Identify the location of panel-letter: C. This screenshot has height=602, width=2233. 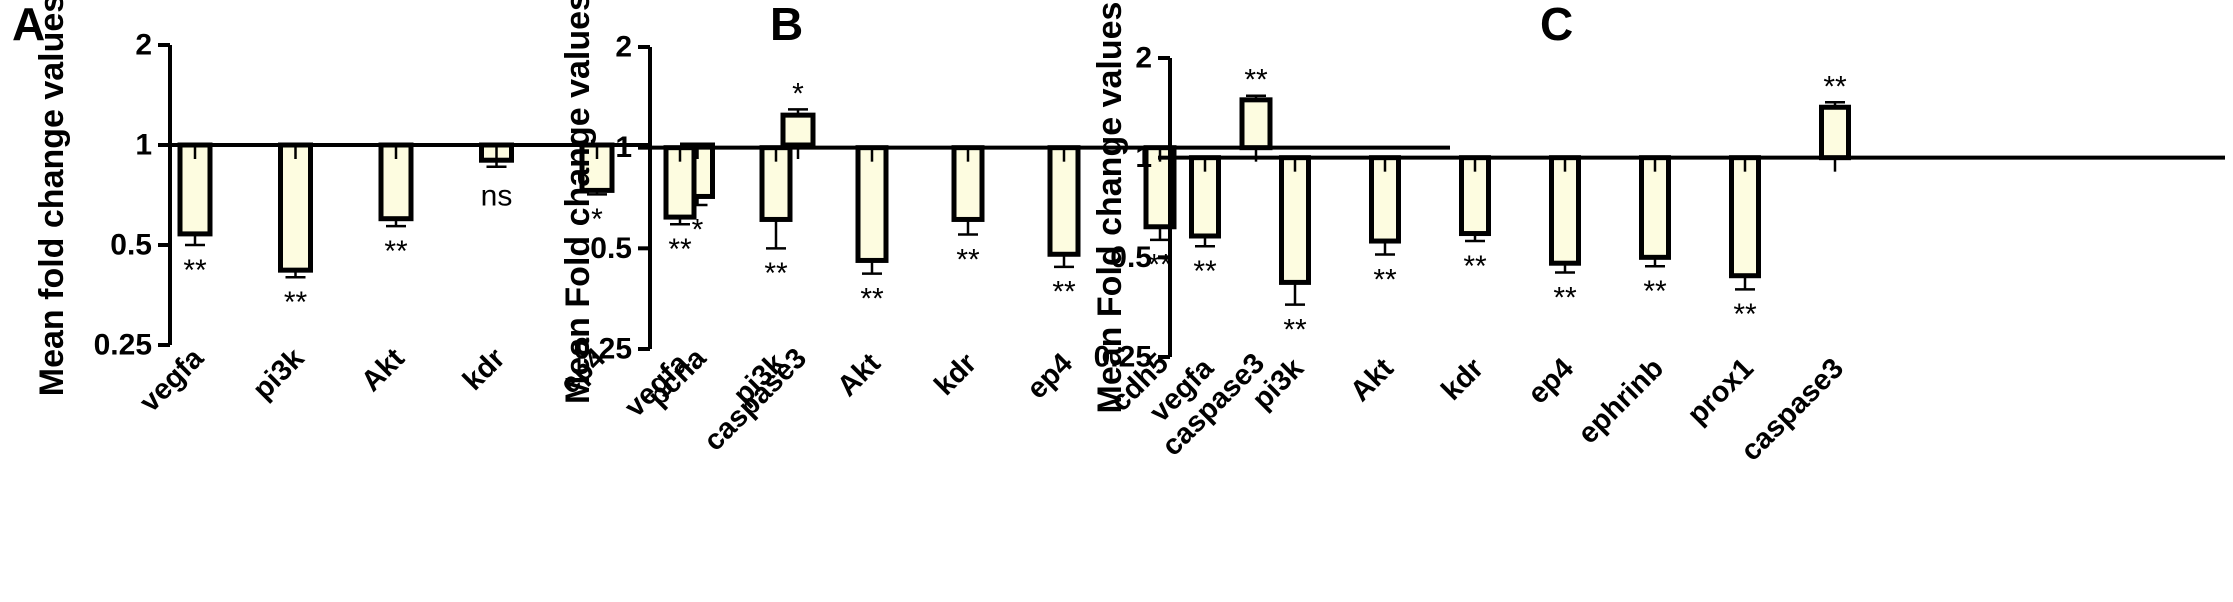
(1556, 25).